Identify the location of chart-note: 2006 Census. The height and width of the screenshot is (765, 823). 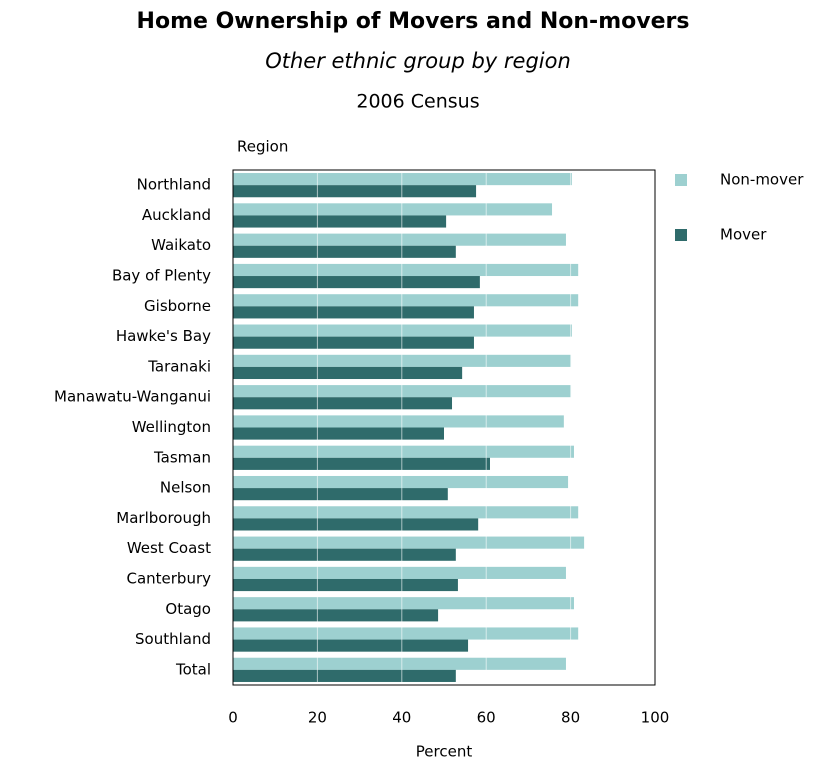
(417, 102).